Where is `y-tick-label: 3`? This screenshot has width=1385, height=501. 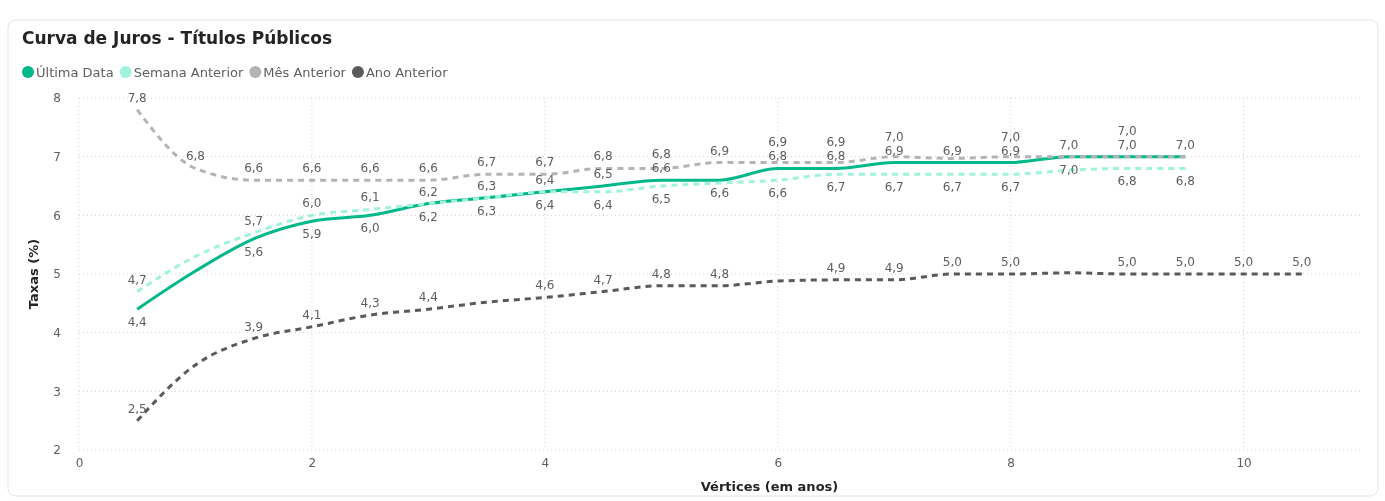 y-tick-label: 3 is located at coordinates (57, 391).